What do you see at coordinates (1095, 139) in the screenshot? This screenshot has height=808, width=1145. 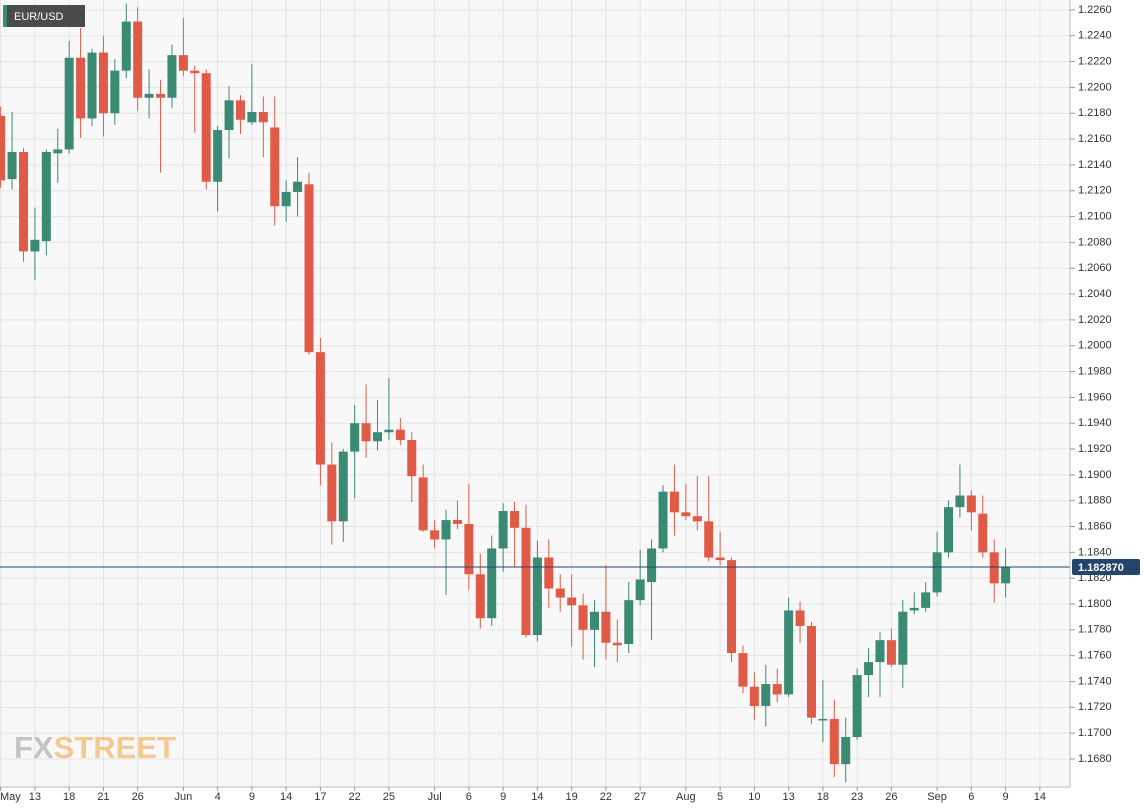 I see `y-tick-label: 1.2160` at bounding box center [1095, 139].